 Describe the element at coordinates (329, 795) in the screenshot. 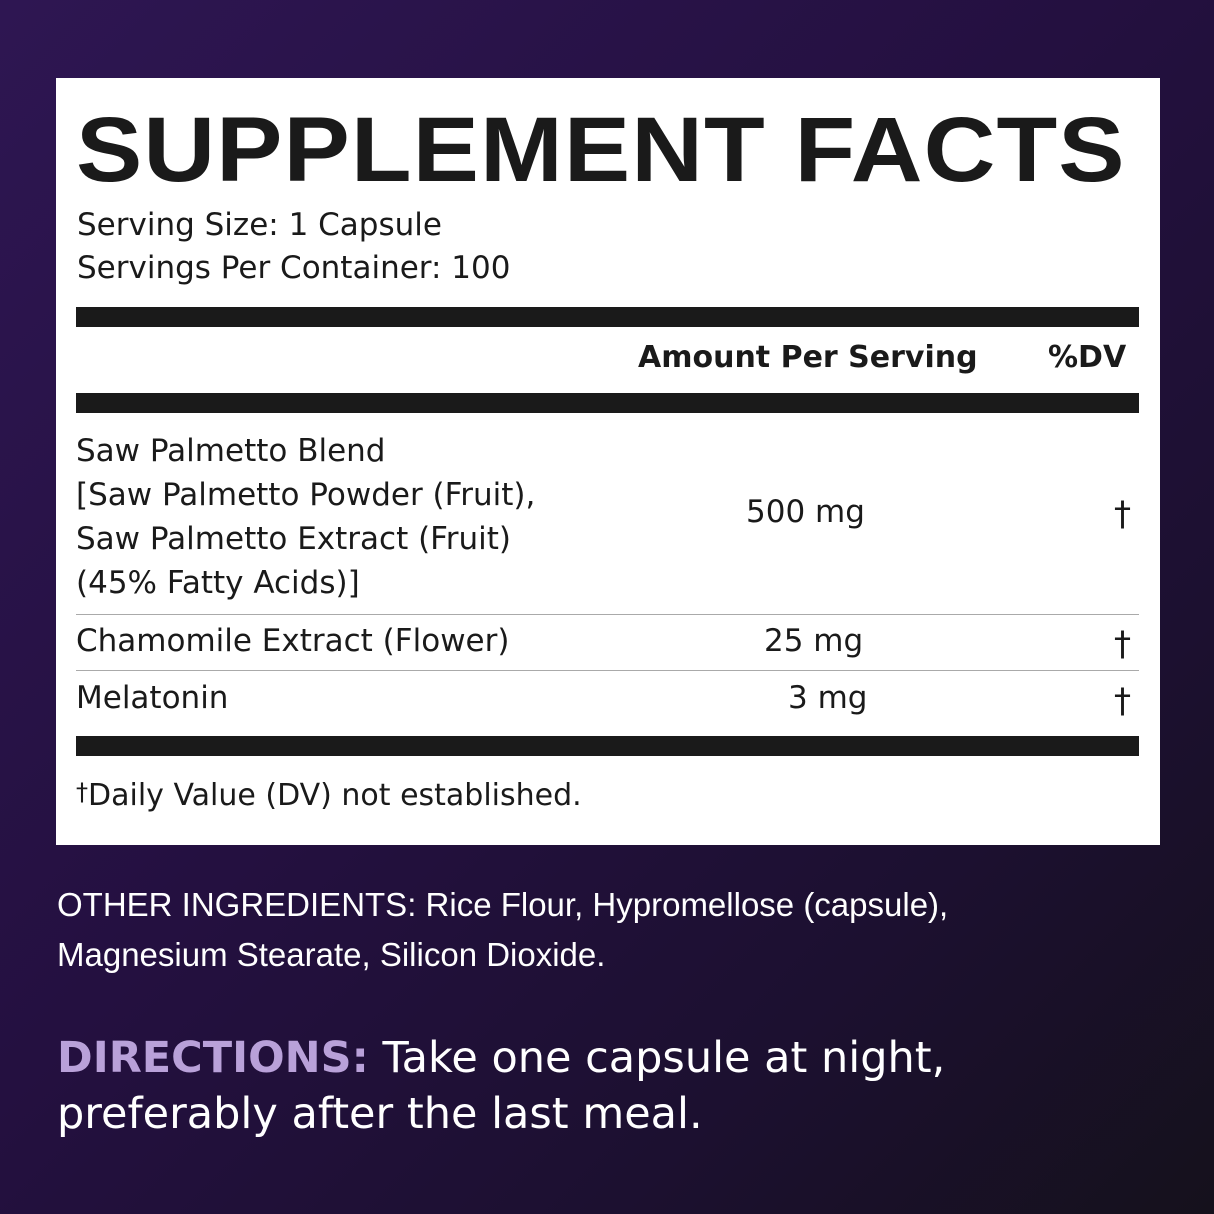

I see `footnote: †Daily Value (DV) not established.` at that location.